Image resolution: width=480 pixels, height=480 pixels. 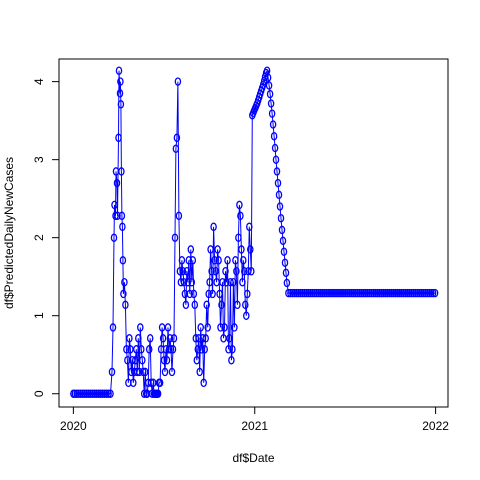 What do you see at coordinates (39, 159) in the screenshot?
I see `y-tick-label: 3` at bounding box center [39, 159].